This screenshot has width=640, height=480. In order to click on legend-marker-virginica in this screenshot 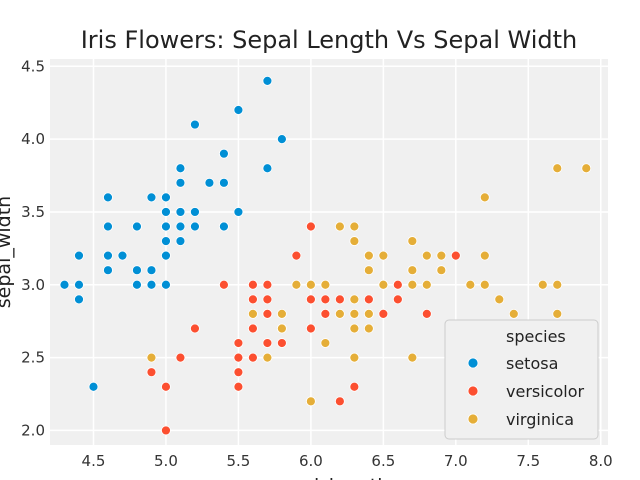, I will do `click(473, 419)`.